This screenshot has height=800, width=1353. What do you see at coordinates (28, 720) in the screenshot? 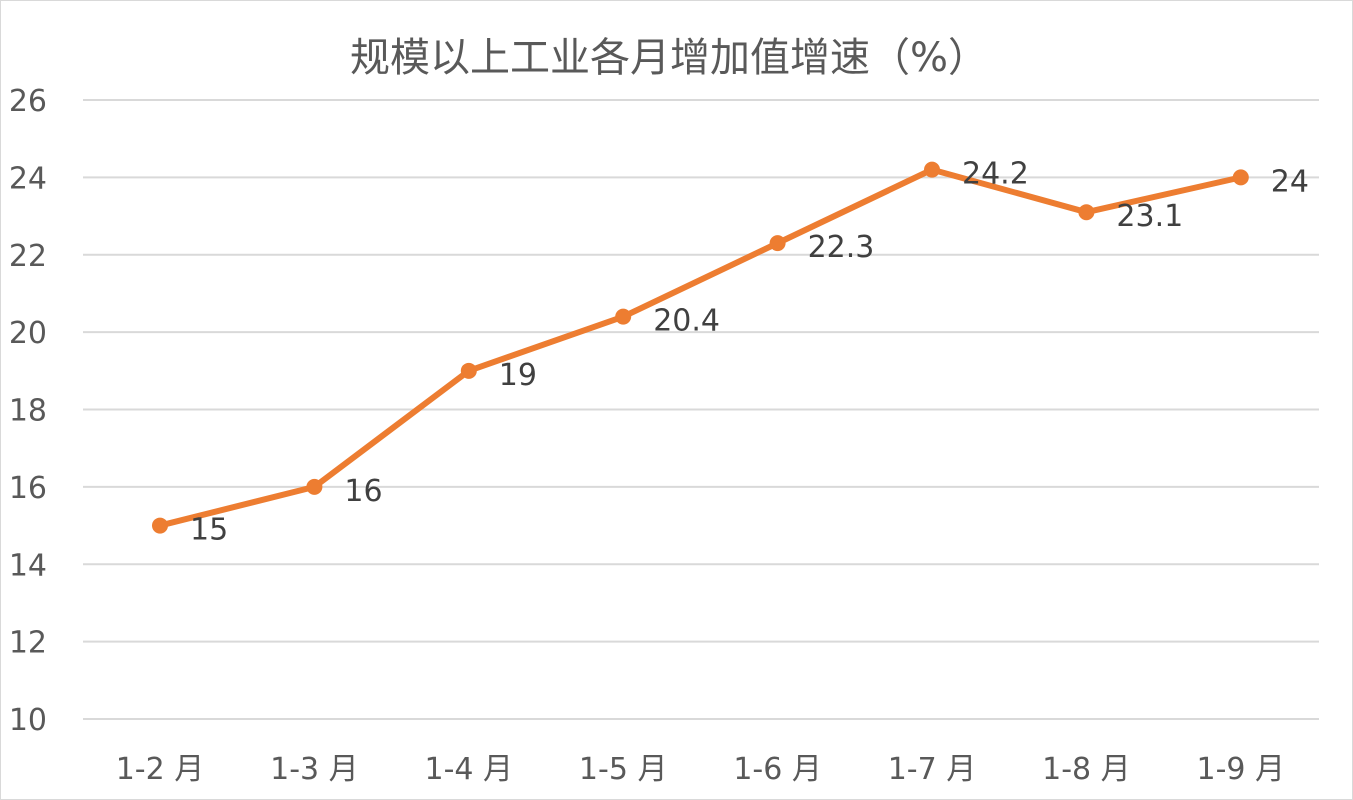
I see `y-tick-label: 10` at bounding box center [28, 720].